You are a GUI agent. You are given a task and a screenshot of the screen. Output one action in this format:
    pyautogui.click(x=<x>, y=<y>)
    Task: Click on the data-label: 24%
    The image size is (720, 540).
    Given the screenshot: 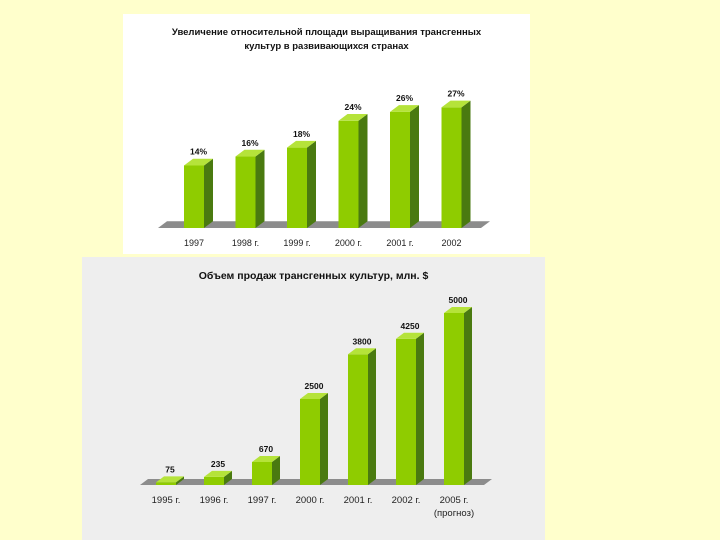 What is the action you would take?
    pyautogui.click(x=352, y=107)
    